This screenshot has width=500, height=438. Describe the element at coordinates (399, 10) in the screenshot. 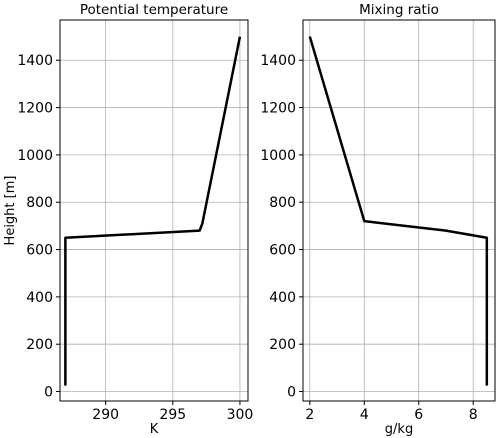

I see `chart-title: Mixing ratio` at that location.